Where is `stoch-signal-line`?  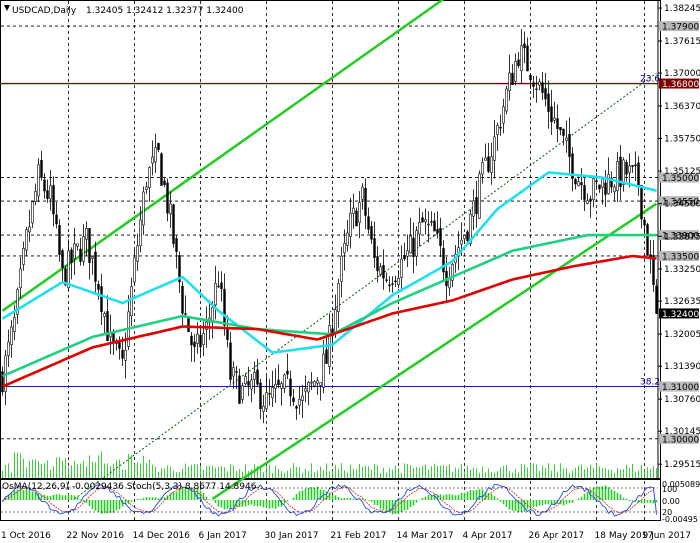
stoch-signal-line is located at coordinates (329, 500).